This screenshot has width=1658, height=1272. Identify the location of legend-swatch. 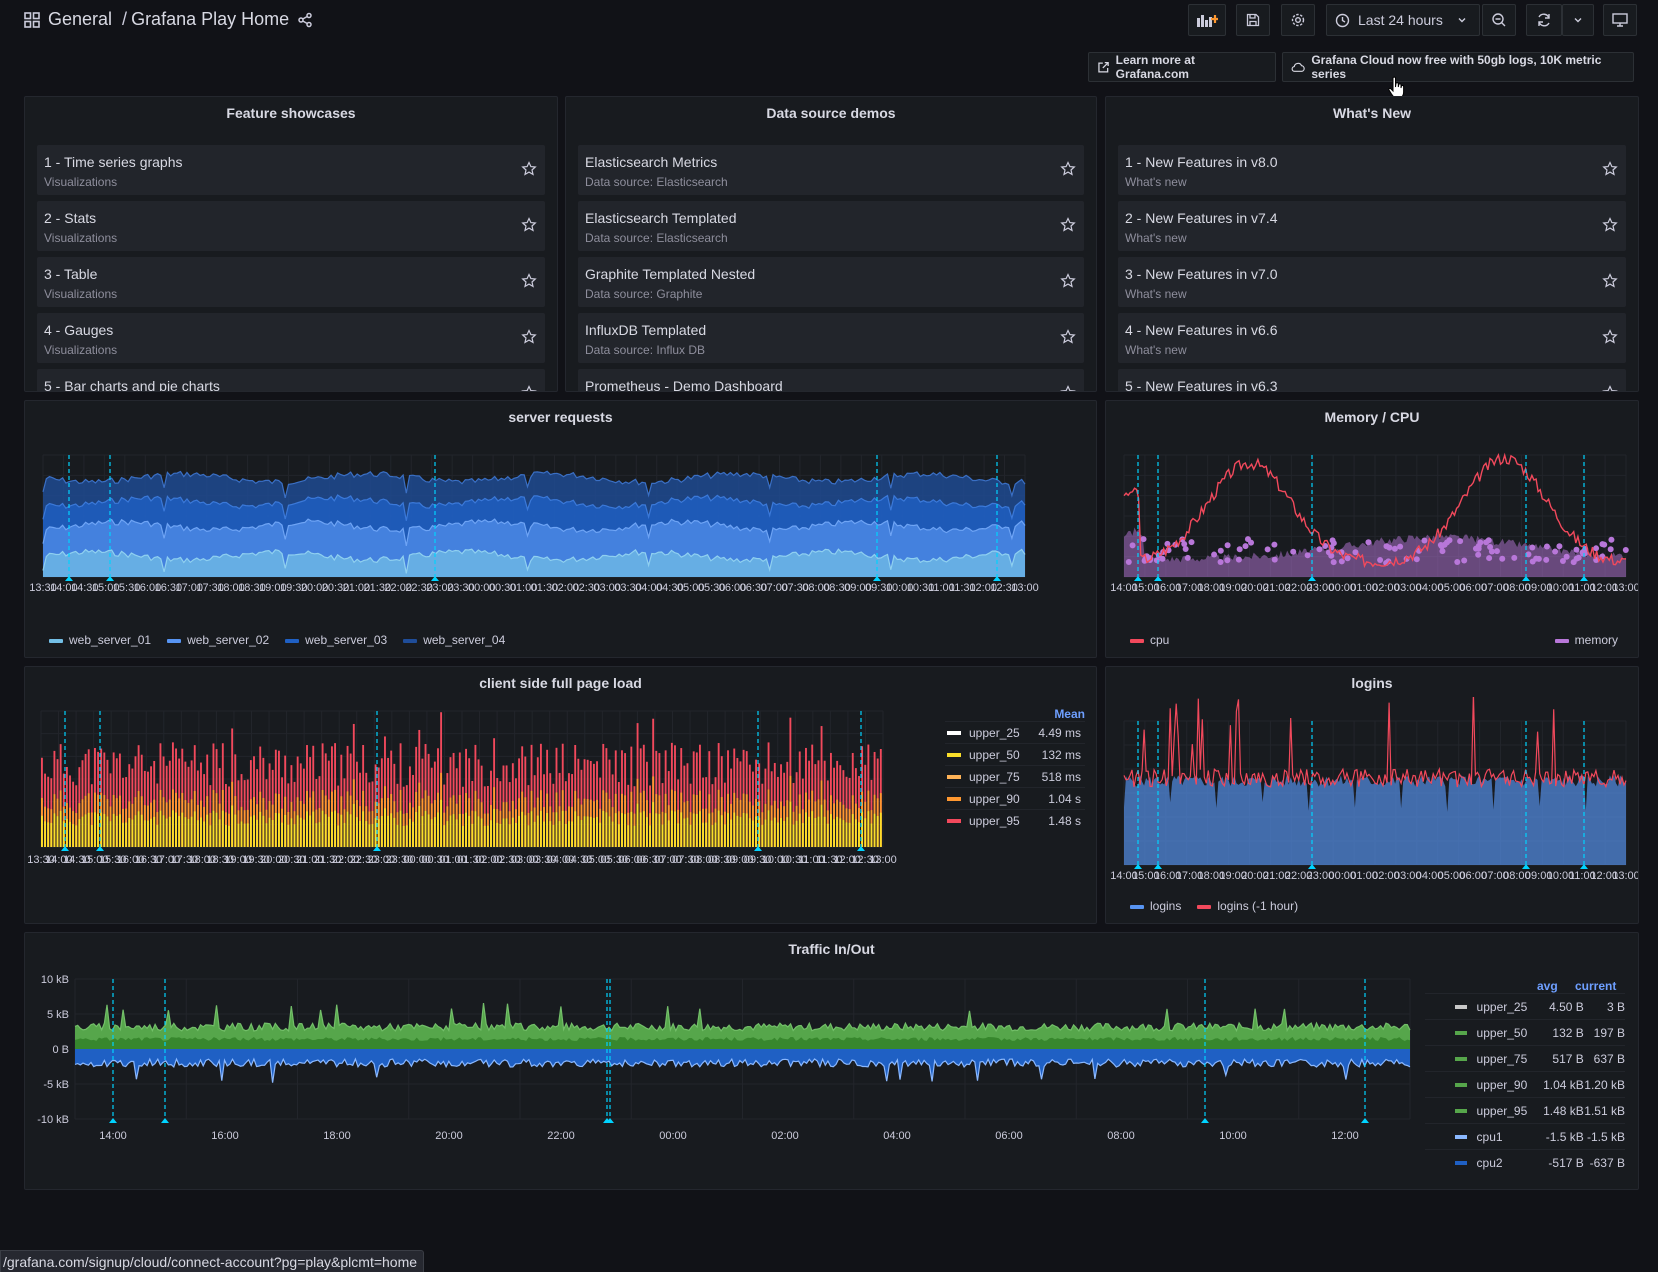
(1461, 1032).